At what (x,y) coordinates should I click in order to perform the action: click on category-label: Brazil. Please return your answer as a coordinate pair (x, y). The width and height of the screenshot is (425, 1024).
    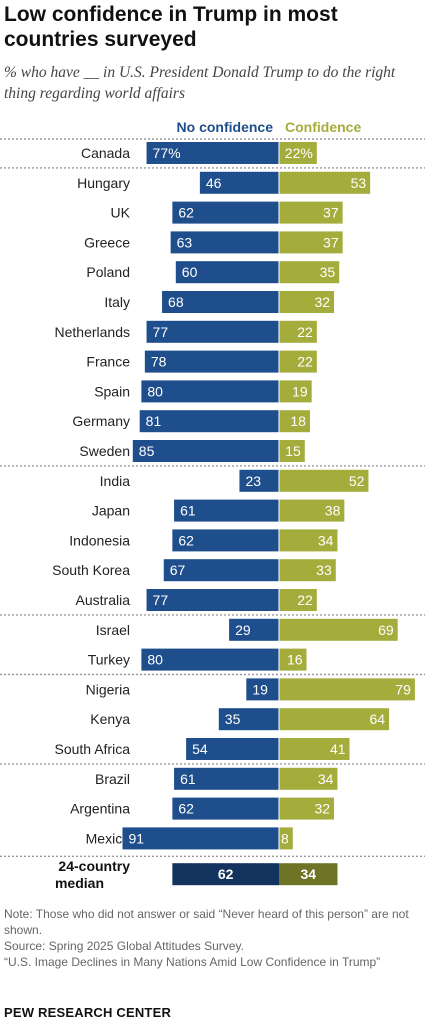
    Looking at the image, I should click on (112, 779).